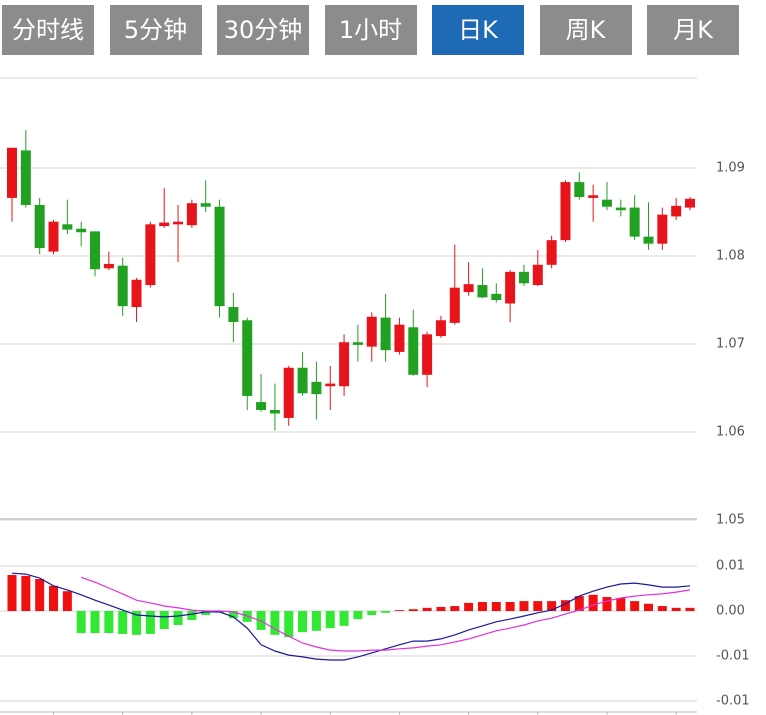 This screenshot has height=715, width=766. Describe the element at coordinates (585, 30) in the screenshot. I see `tab: 周K` at that location.